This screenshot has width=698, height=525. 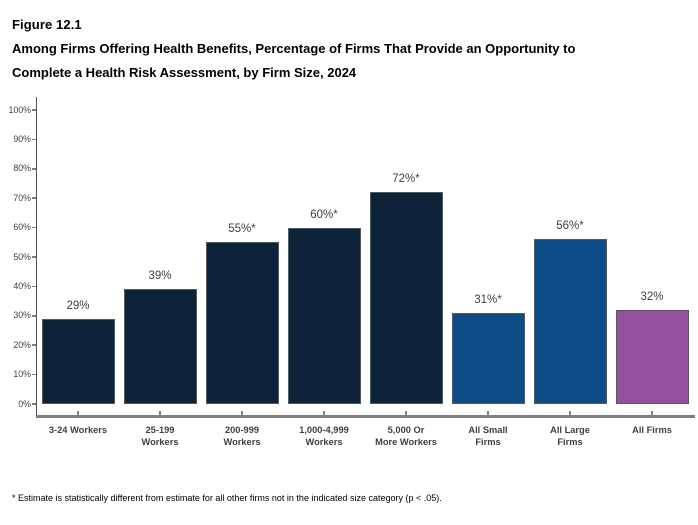 I want to click on bar-all-small-firms, so click(x=488, y=358).